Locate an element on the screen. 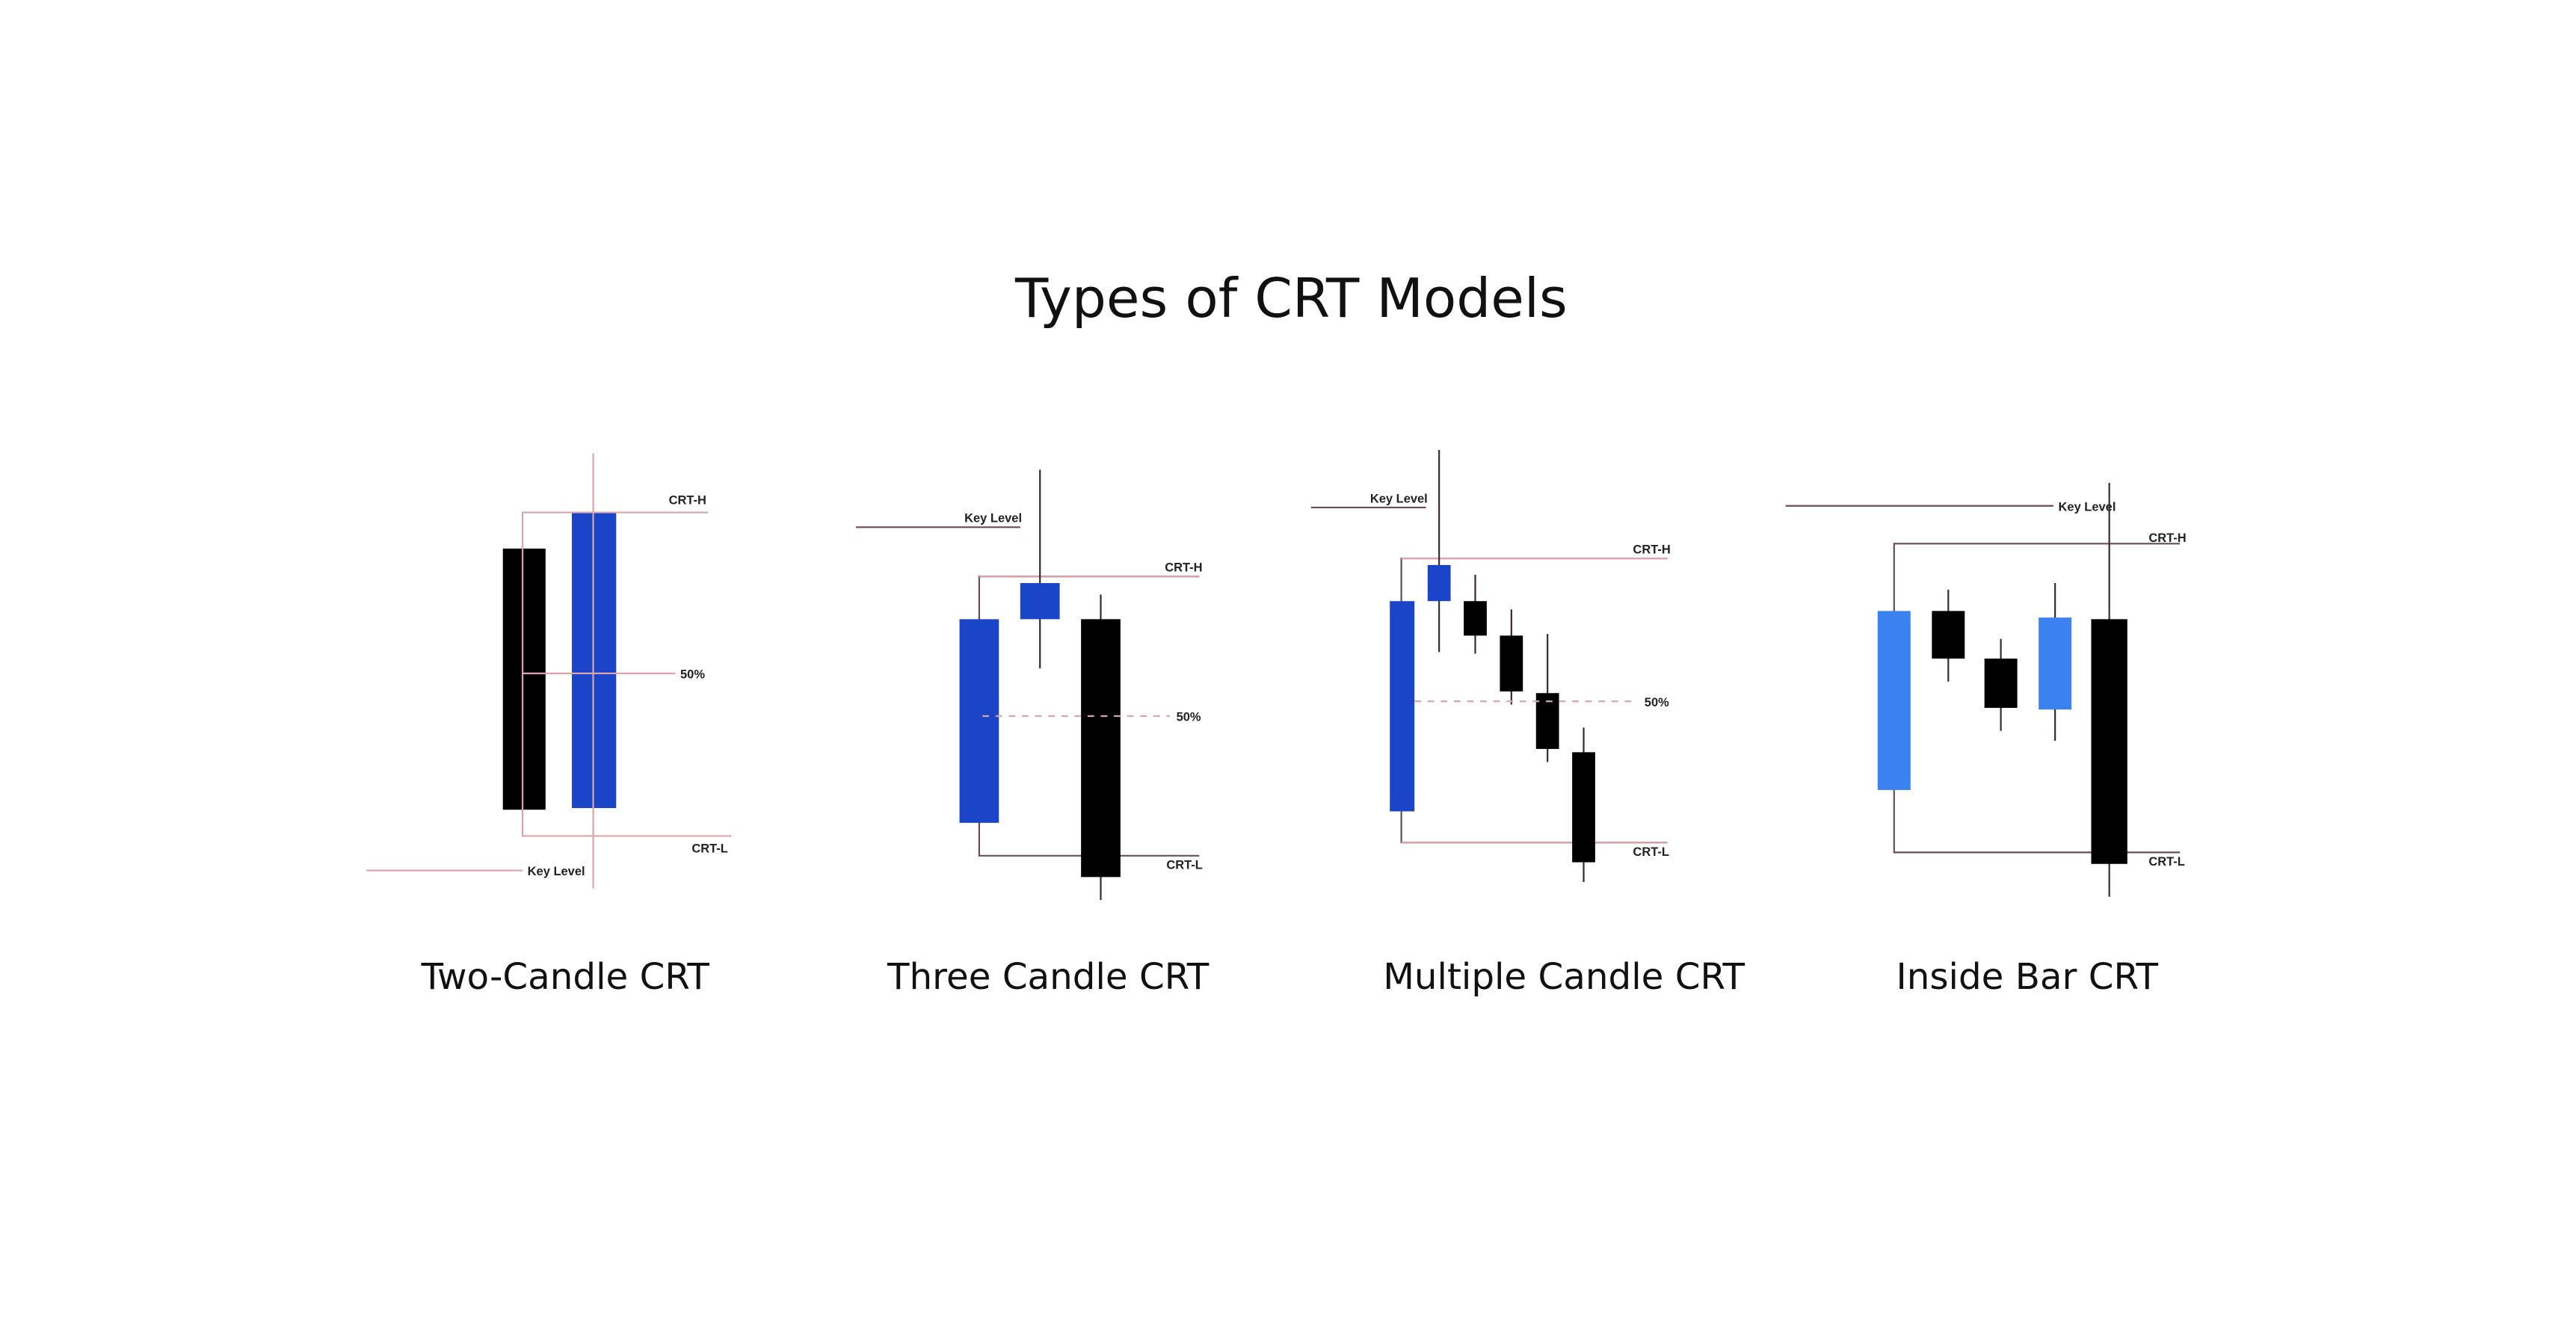 The height and width of the screenshot is (1332, 2576). diagram-caption: Two-Candle CRT is located at coordinates (564, 977).